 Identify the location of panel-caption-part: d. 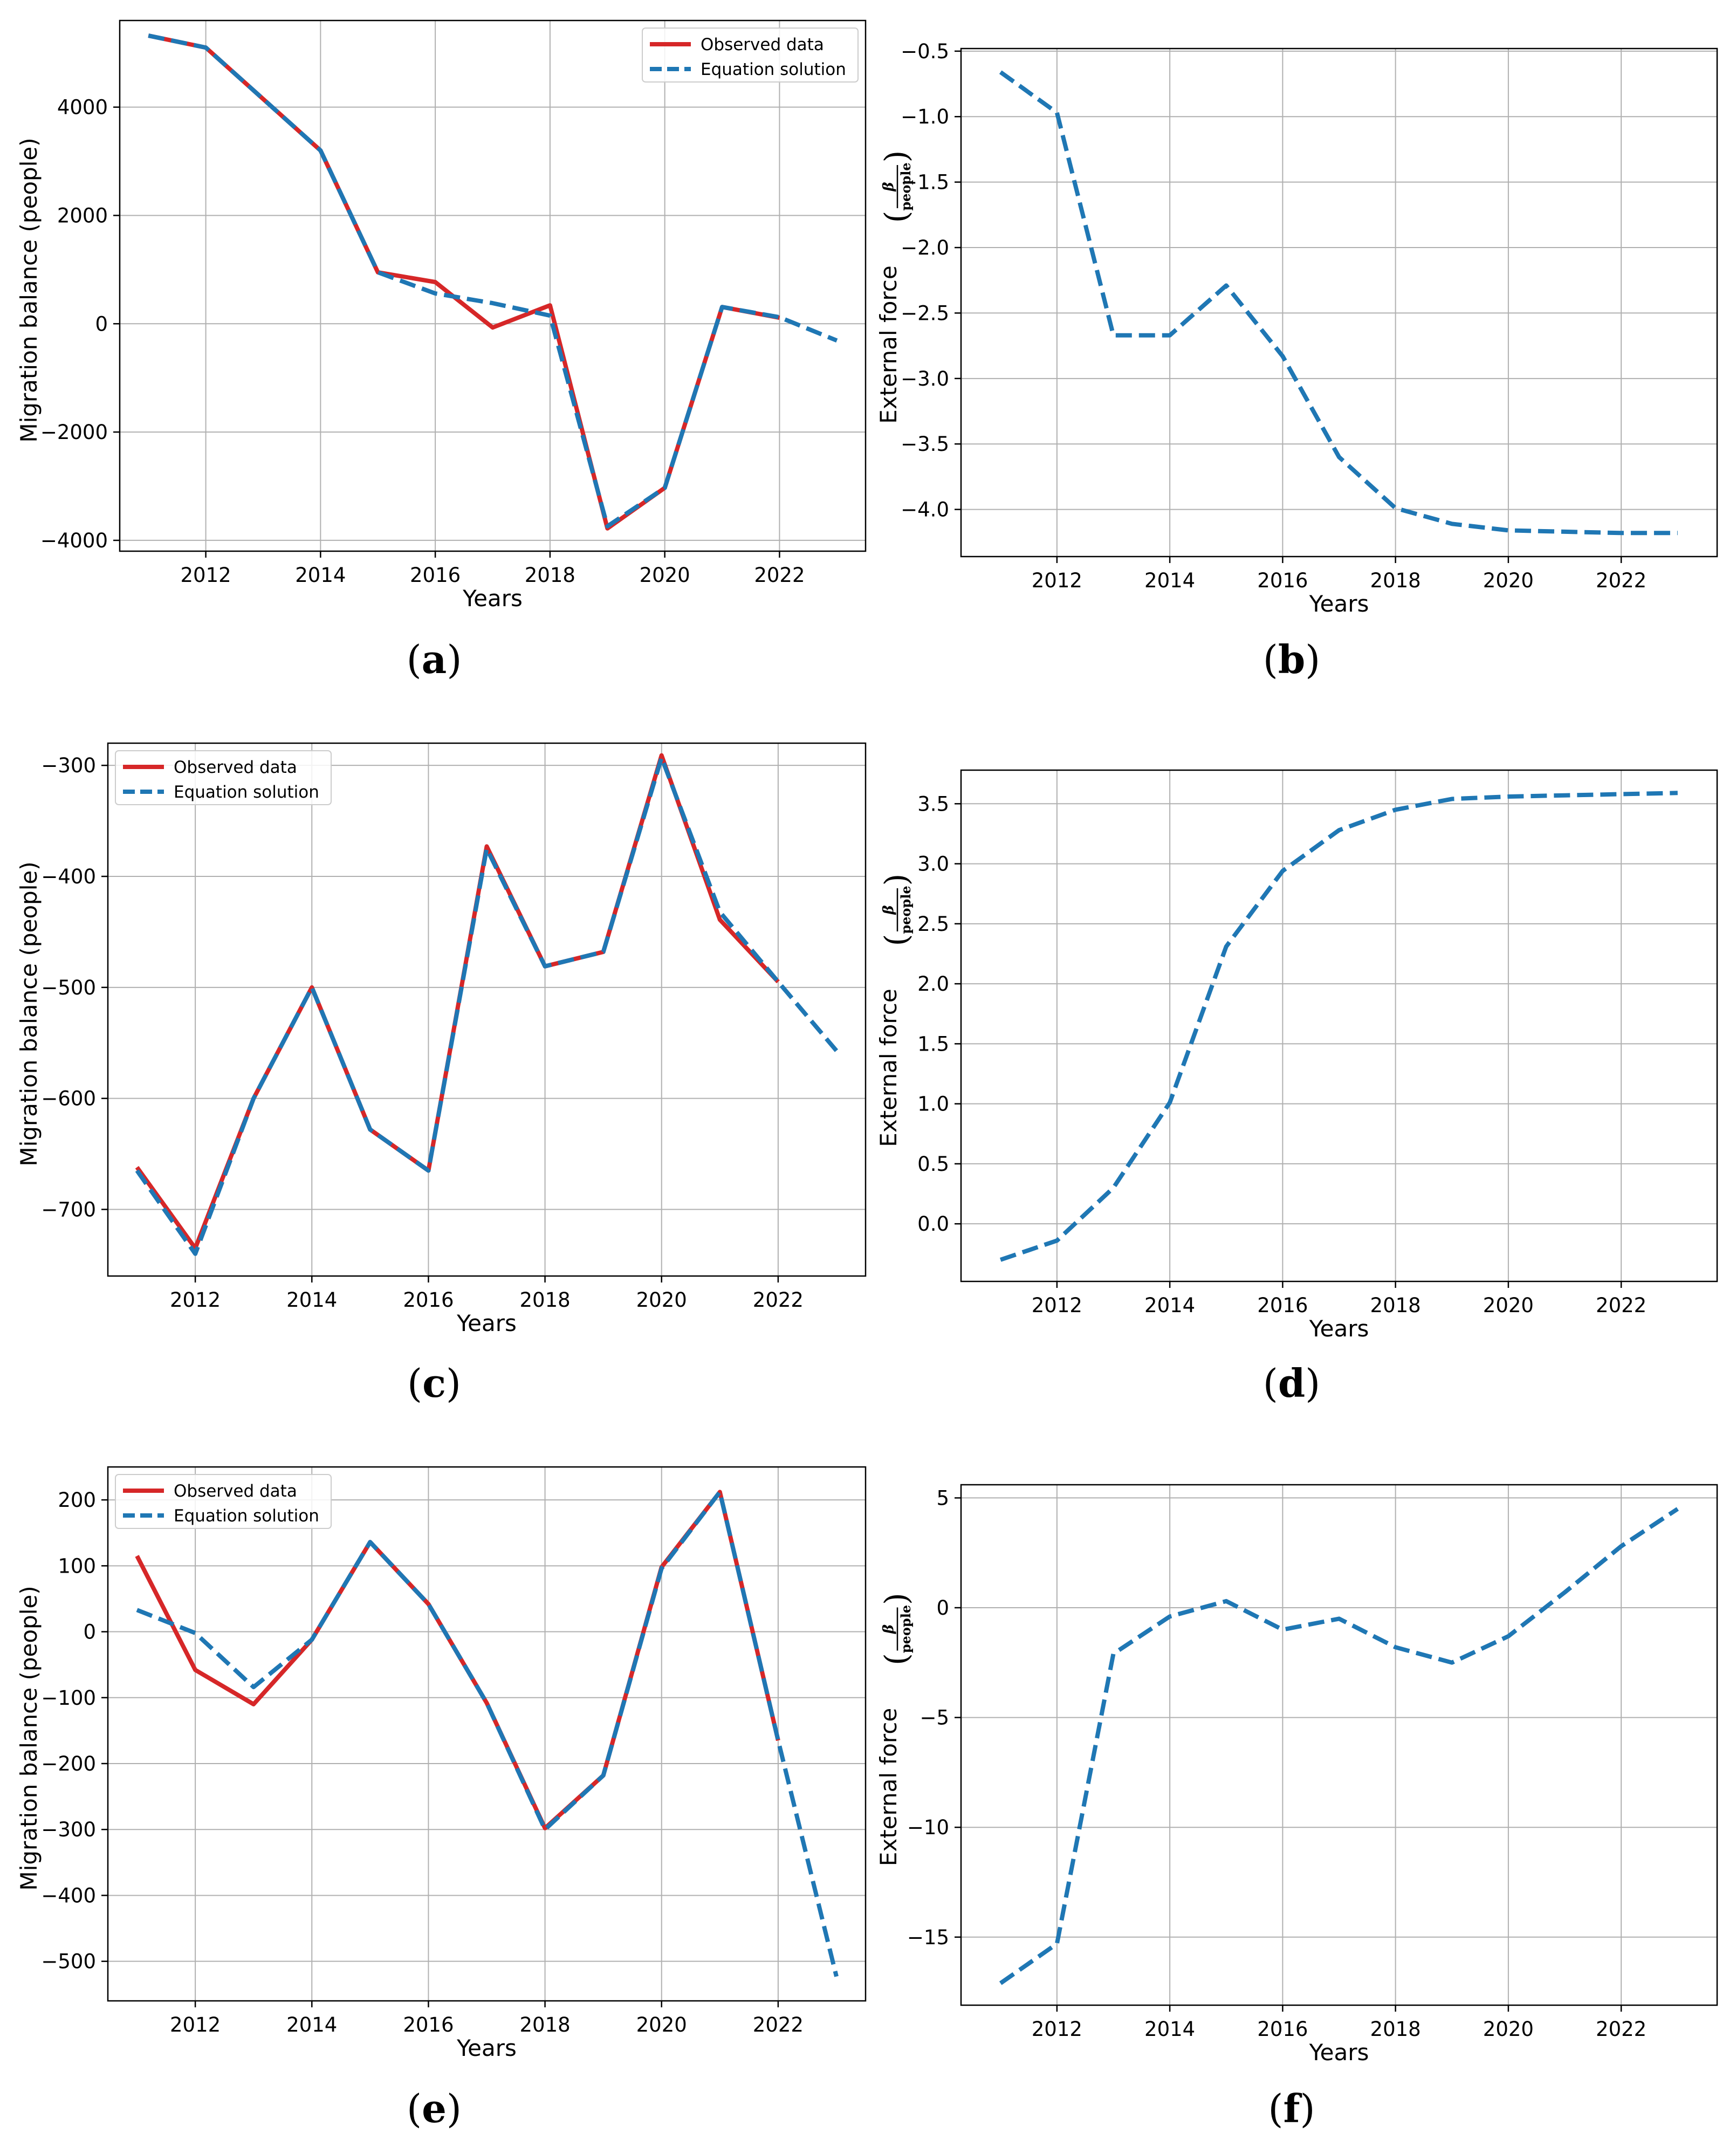
(1292, 1383).